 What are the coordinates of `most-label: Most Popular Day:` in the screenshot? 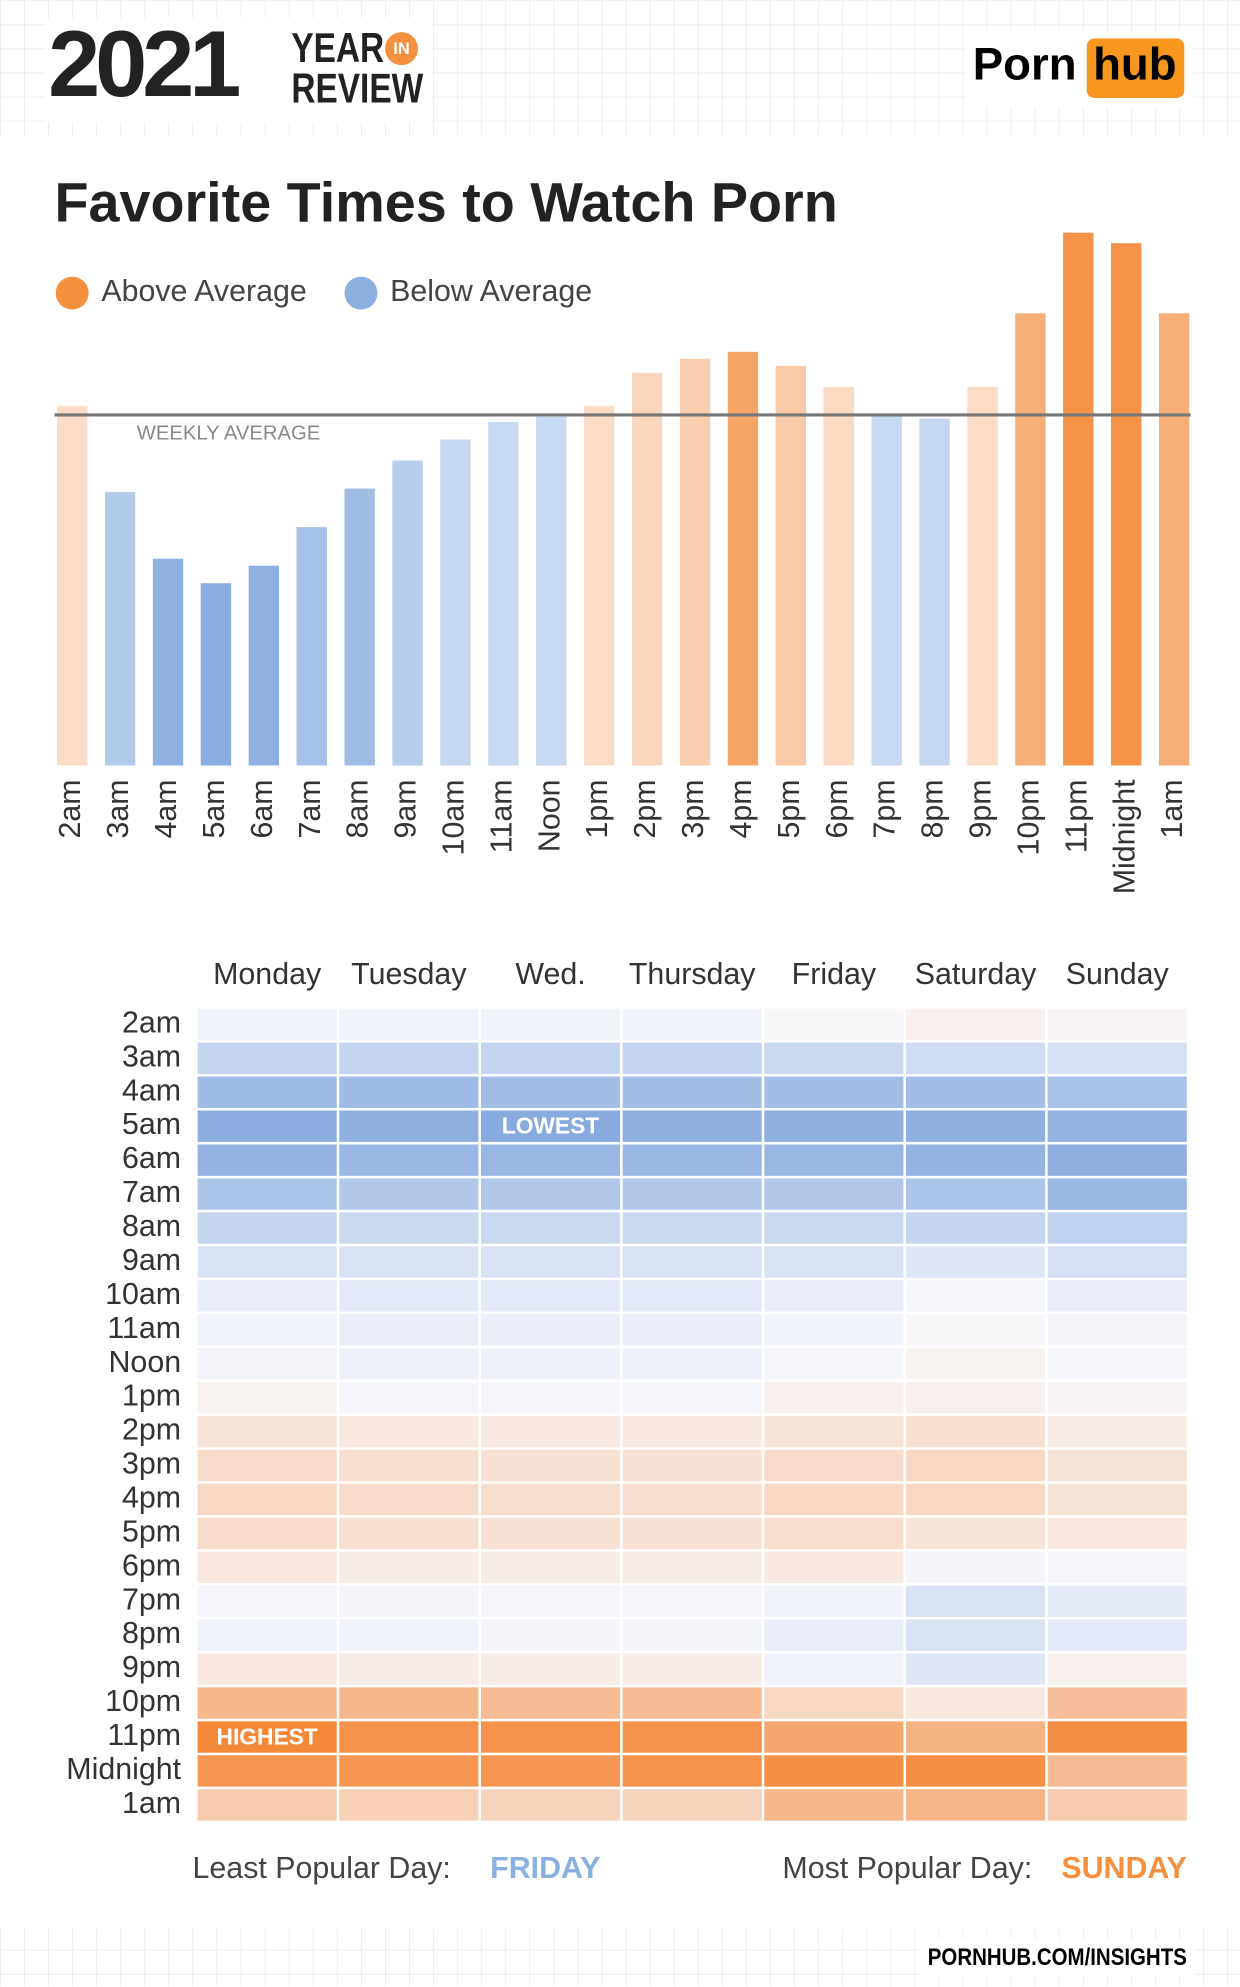 It's located at (907, 1868).